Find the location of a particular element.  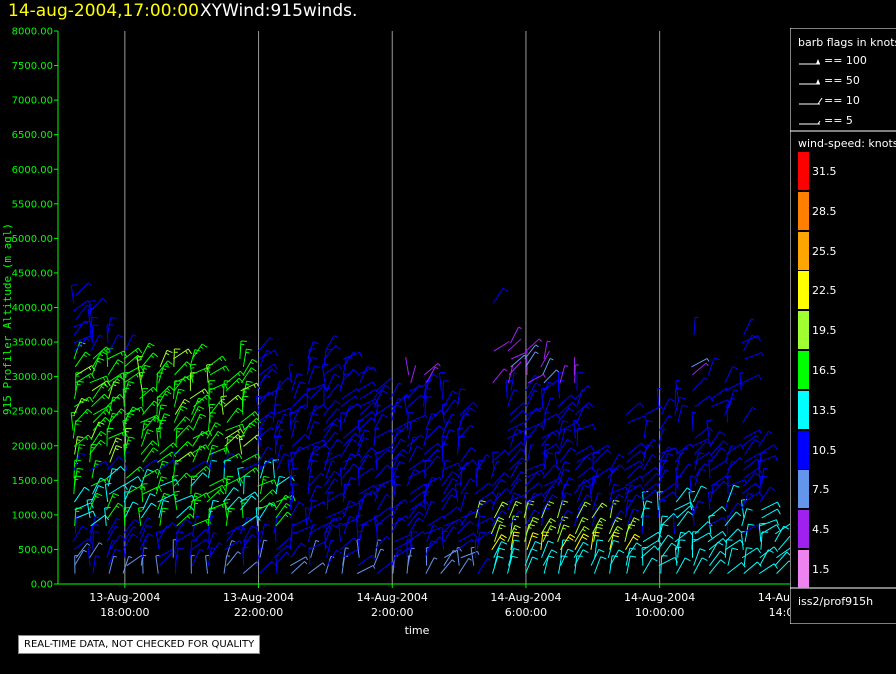

speed-swatch is located at coordinates (803, 489).